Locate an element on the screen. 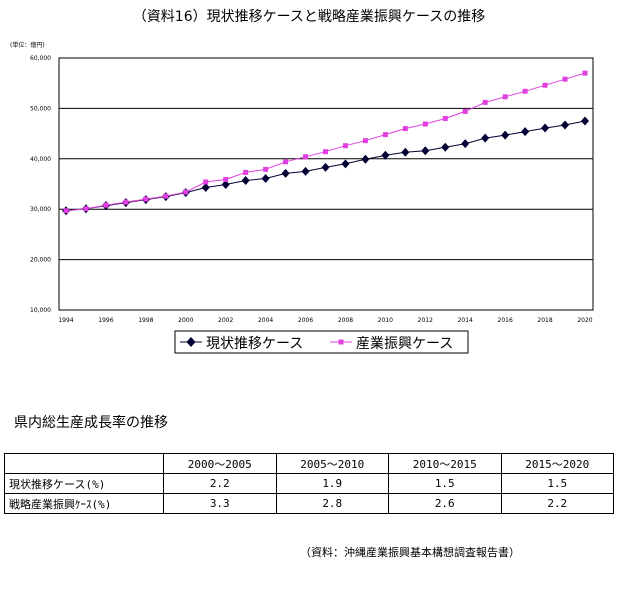 This screenshot has width=618, height=596. table-header-row: 2000～2005 2005～2010 2010～2015 2015～2020 is located at coordinates (309, 463).